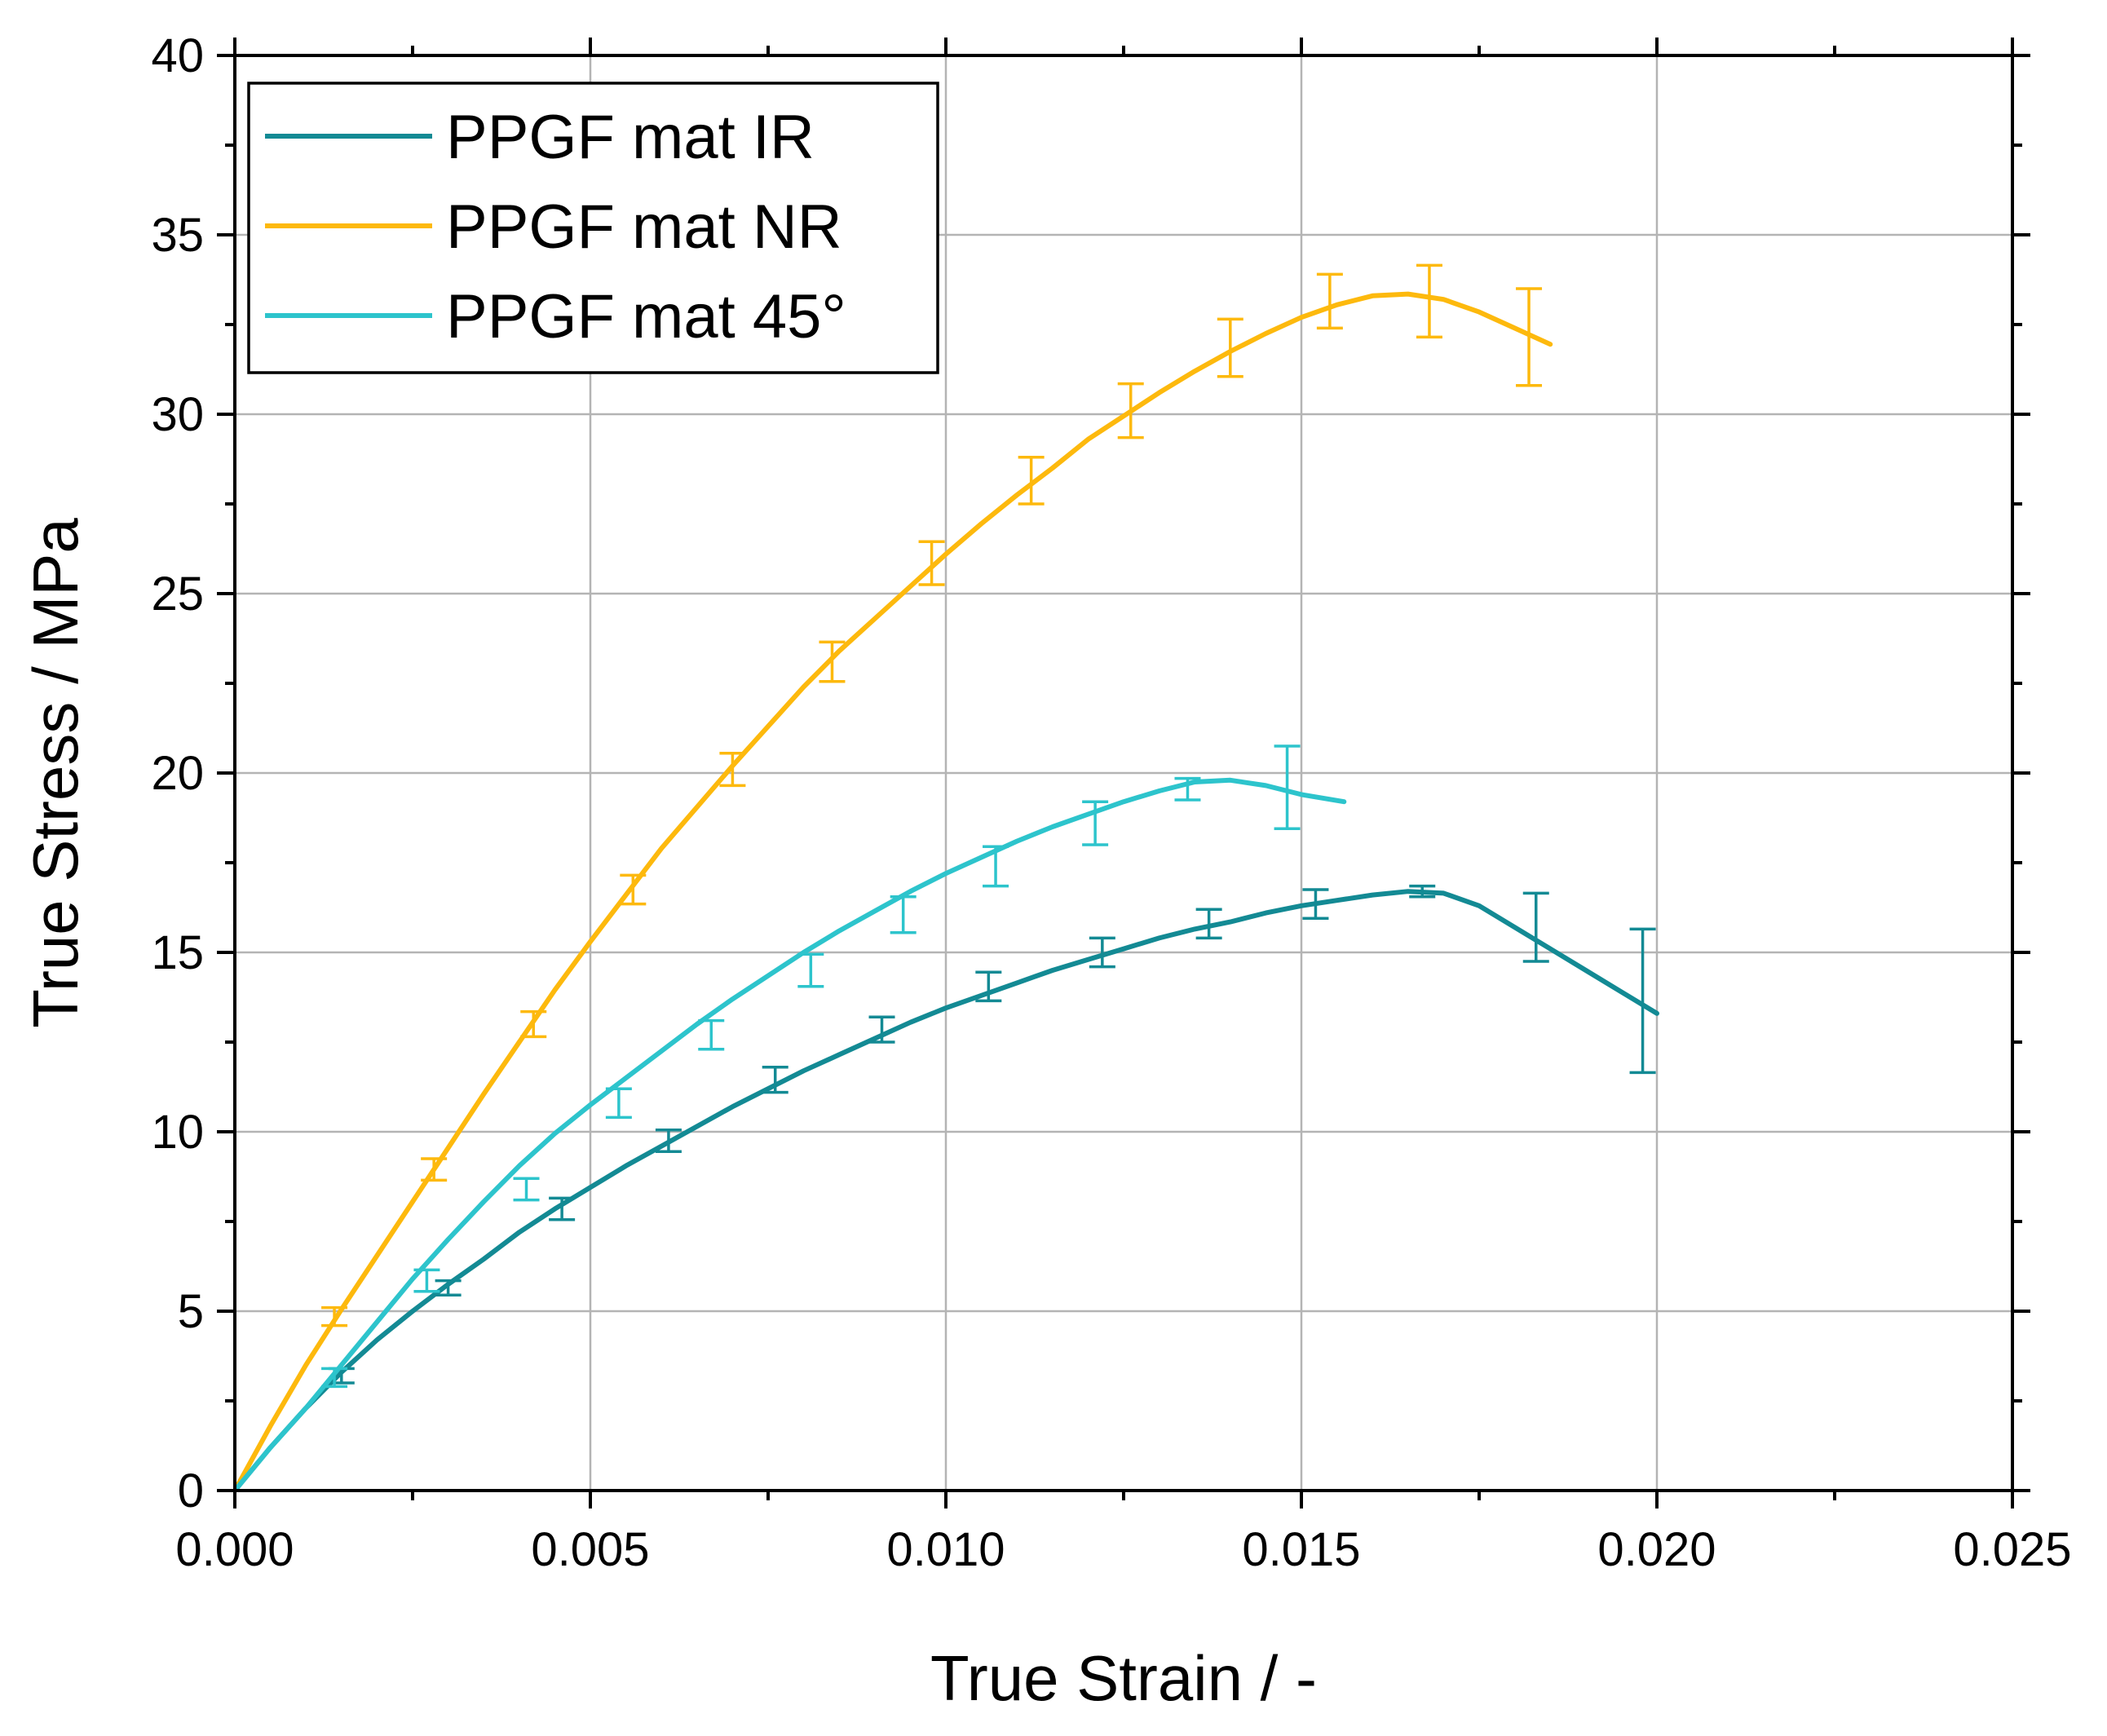  I want to click on y-tick-label: 30, so click(177, 414).